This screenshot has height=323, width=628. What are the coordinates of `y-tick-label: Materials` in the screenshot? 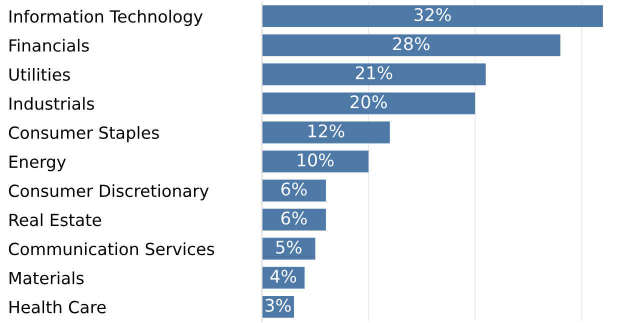 It's located at (47, 277).